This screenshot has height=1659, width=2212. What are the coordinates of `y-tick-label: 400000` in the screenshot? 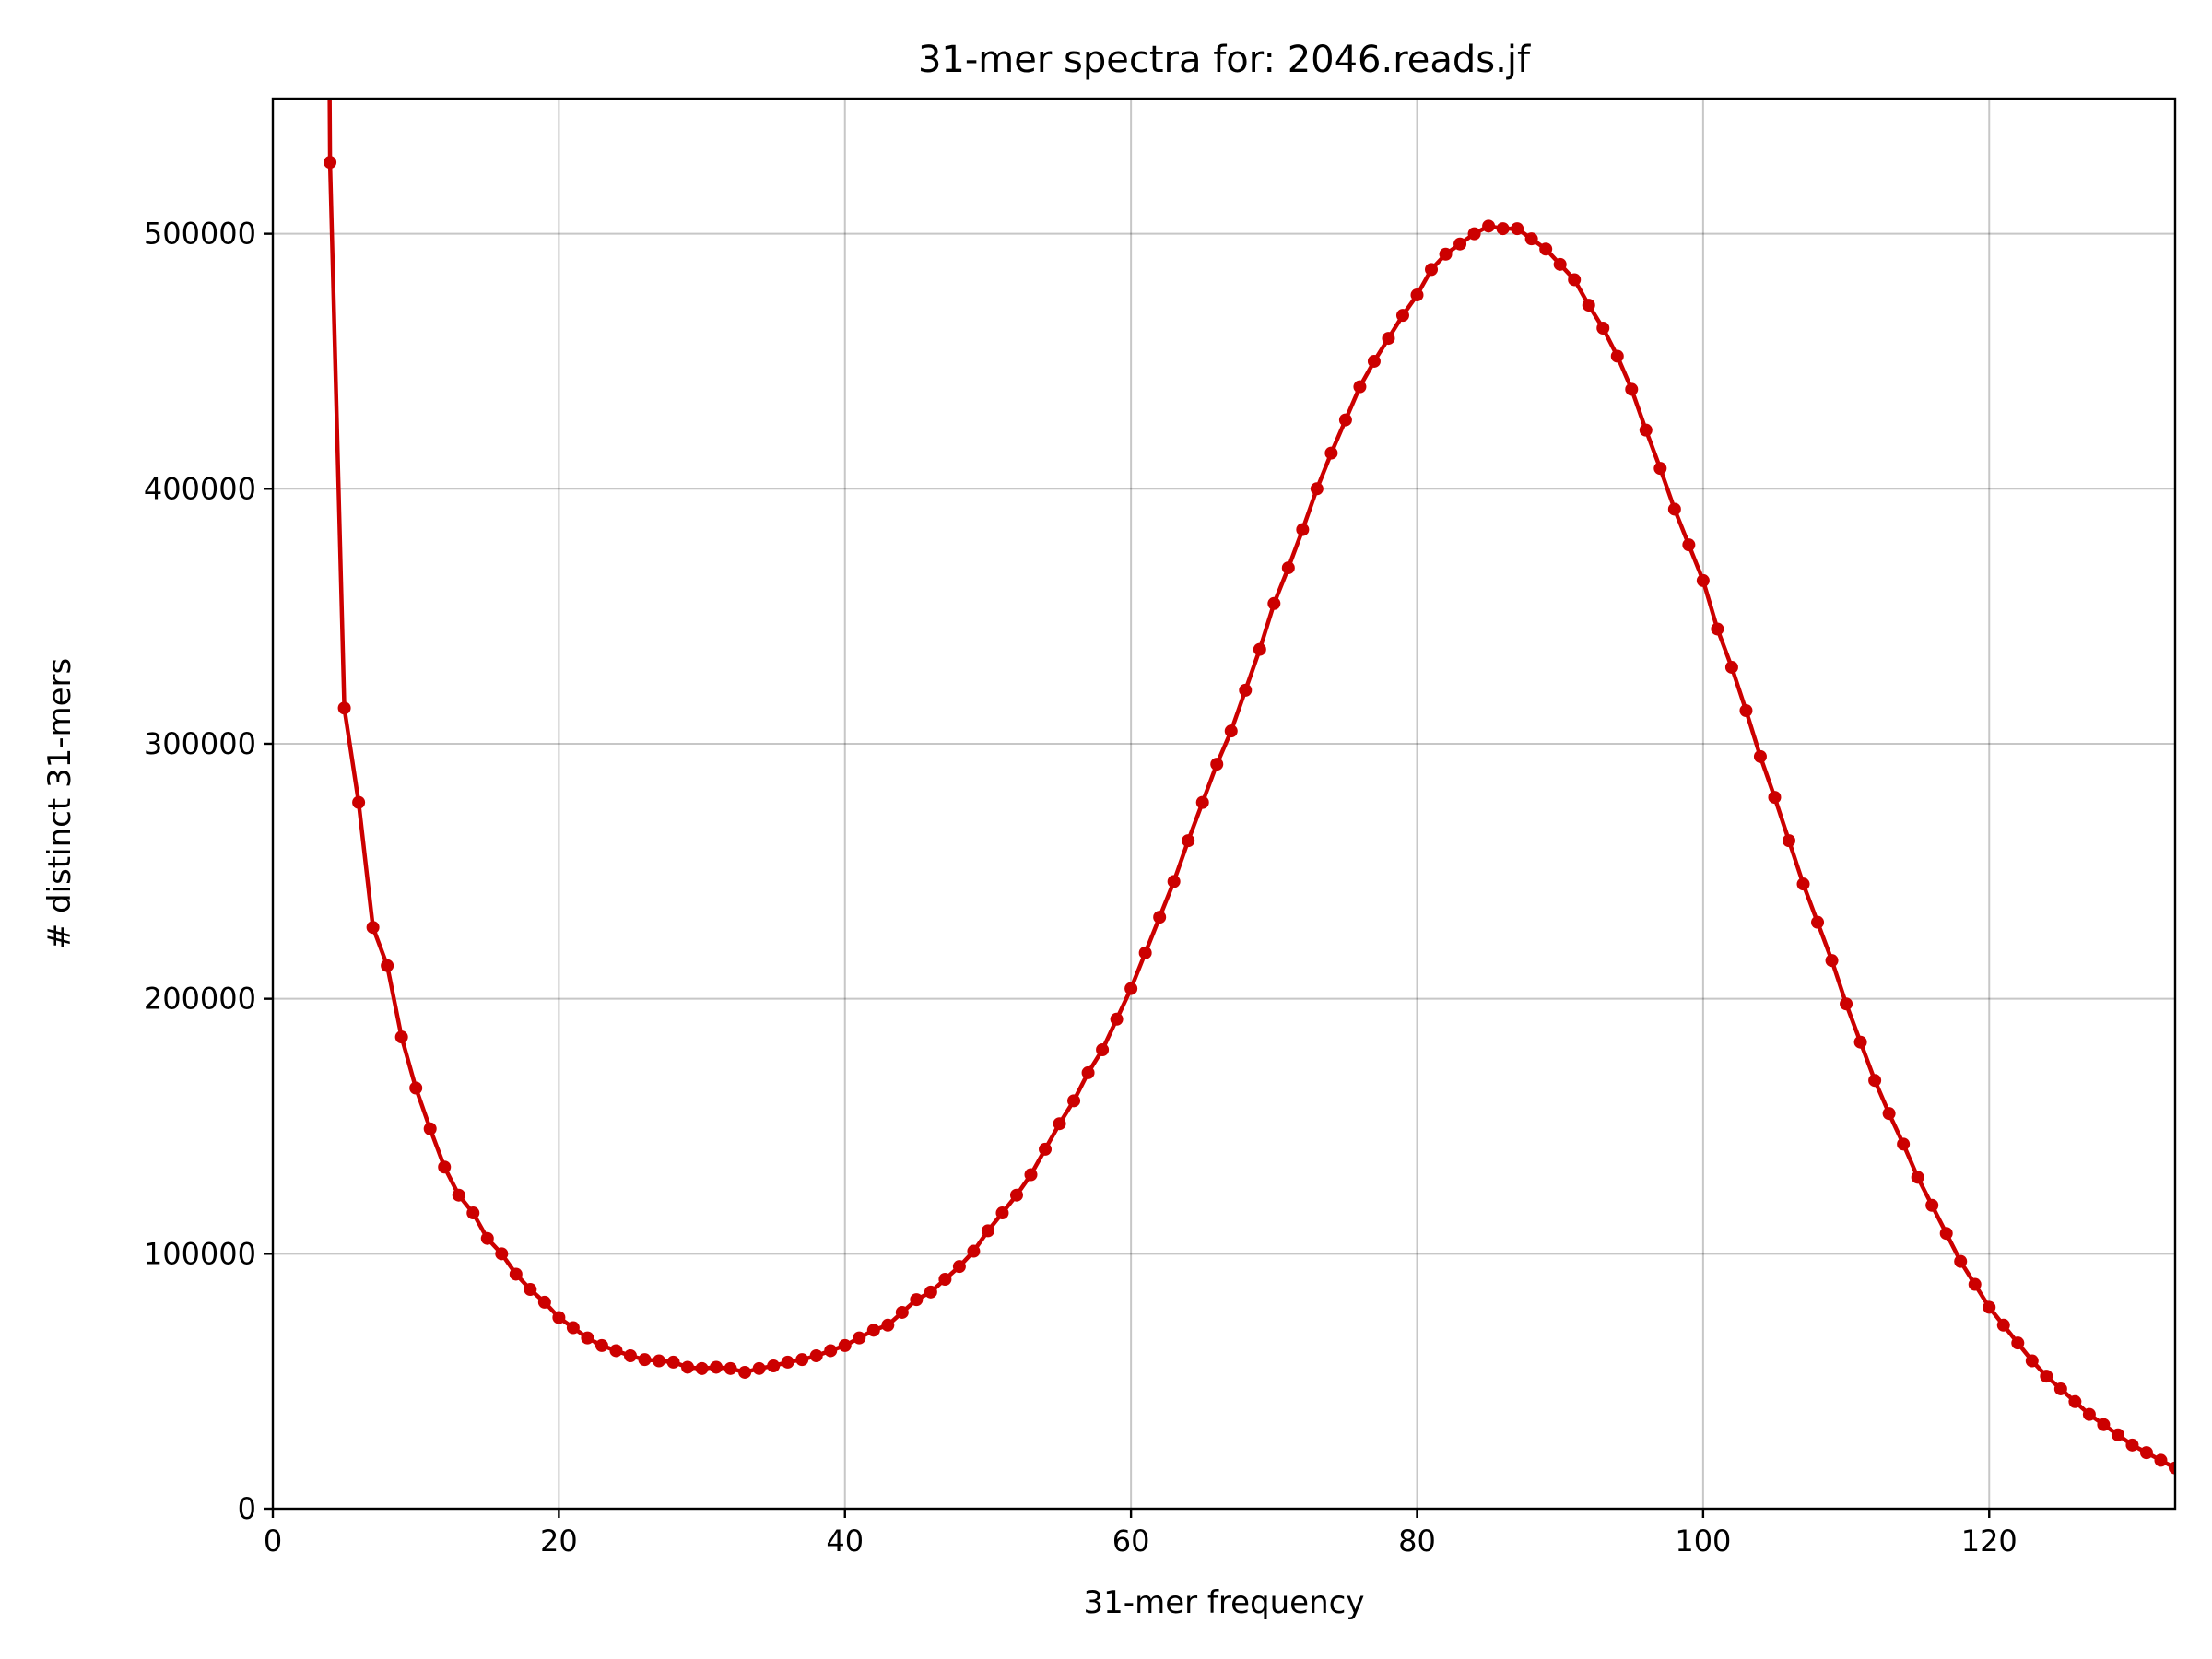 It's located at (200, 488).